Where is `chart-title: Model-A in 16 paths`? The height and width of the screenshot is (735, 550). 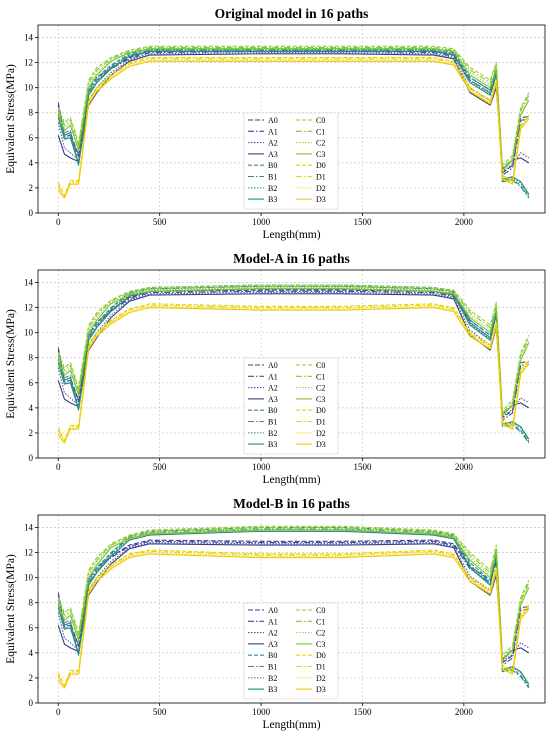 chart-title: Model-A in 16 paths is located at coordinates (291, 258).